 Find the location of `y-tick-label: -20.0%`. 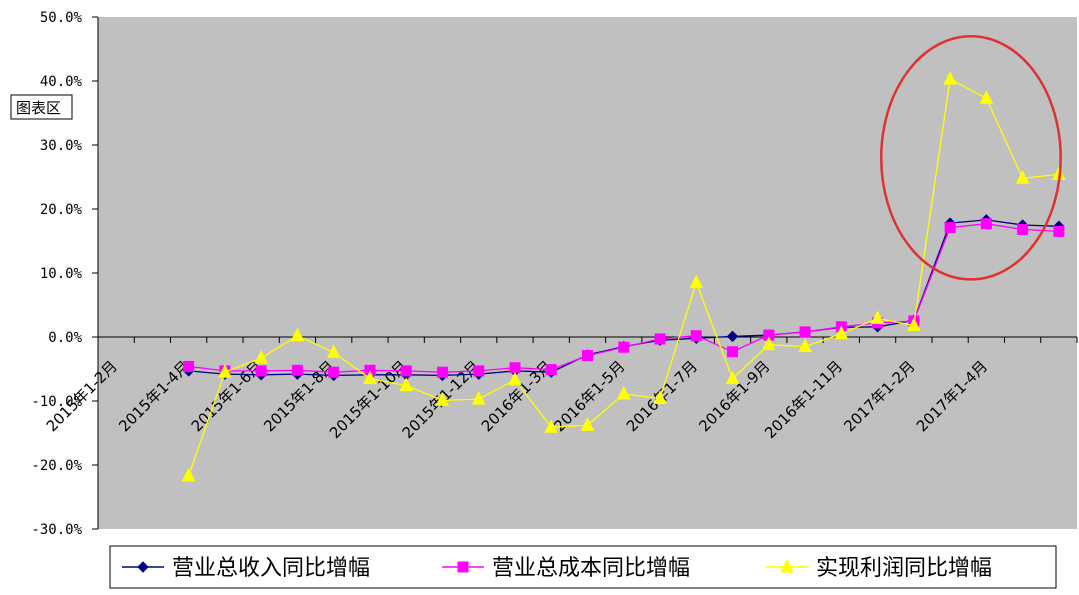

y-tick-label: -20.0% is located at coordinates (56, 466).